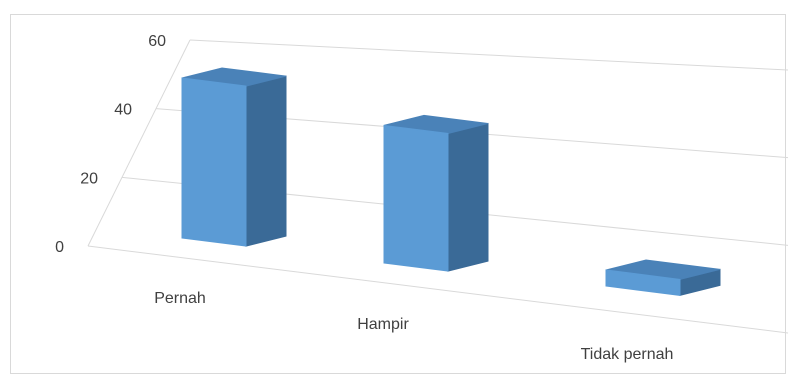 The image size is (798, 381). I want to click on y-tick-label: 60, so click(157, 41).